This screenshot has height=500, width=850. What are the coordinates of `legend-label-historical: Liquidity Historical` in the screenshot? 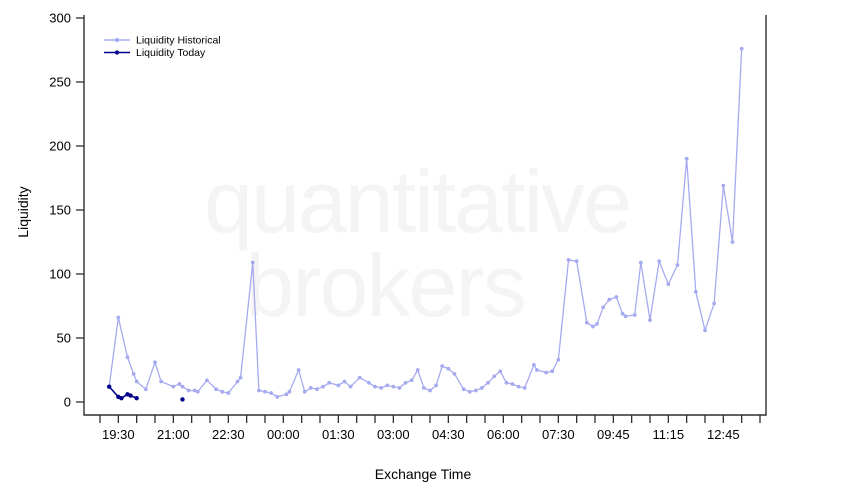 It's located at (178, 41).